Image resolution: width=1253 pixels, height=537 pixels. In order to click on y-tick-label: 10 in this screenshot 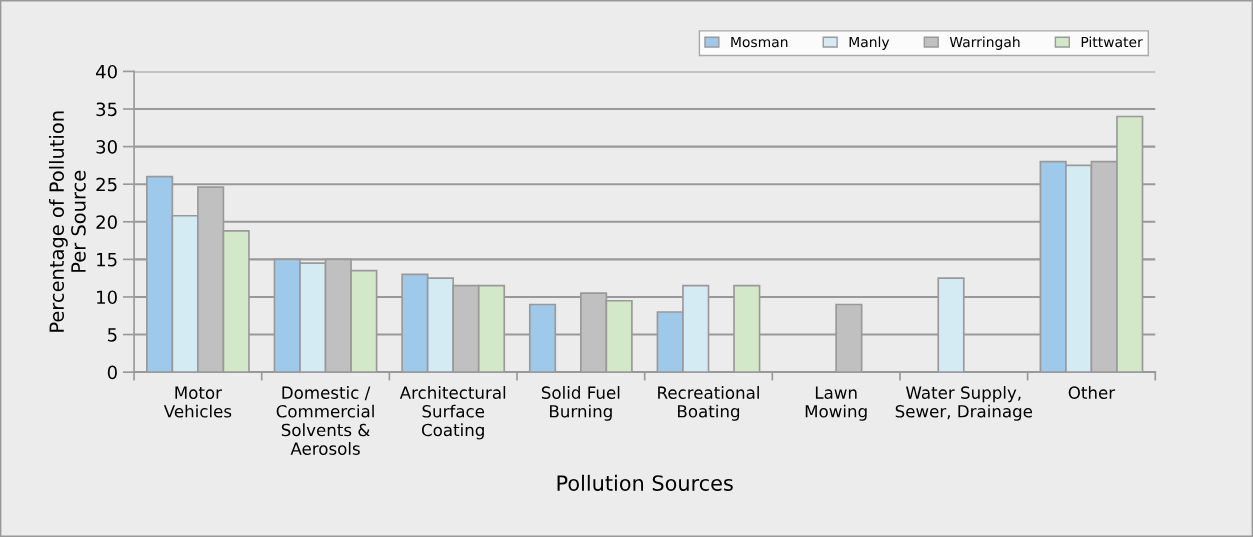, I will do `click(107, 297)`.